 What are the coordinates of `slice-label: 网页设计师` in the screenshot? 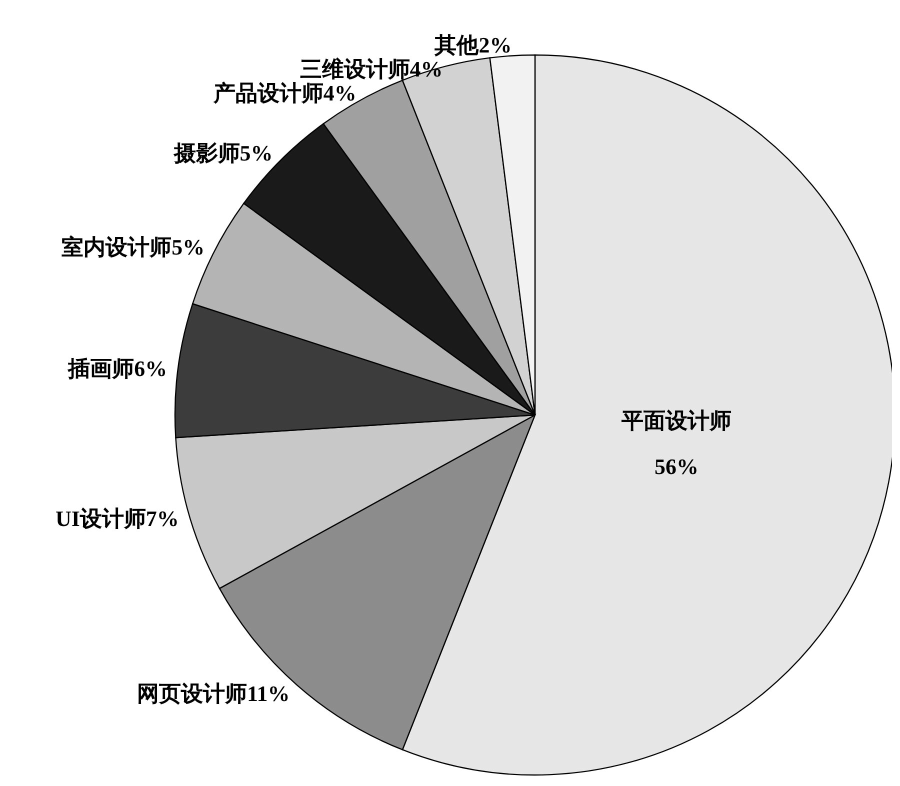 It's located at (191, 693).